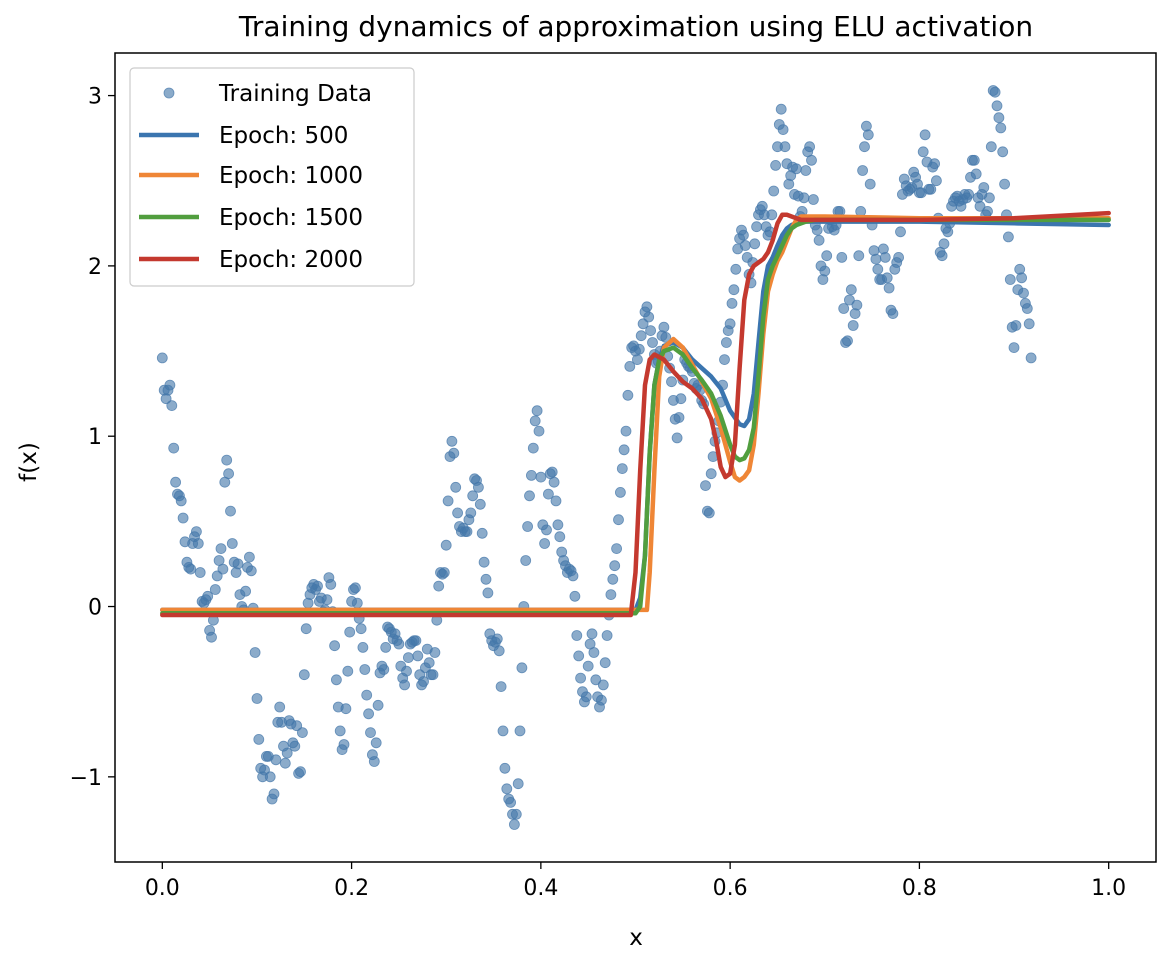 The width and height of the screenshot is (1172, 962). I want to click on legend-label-3: Epoch: 1500, so click(291, 218).